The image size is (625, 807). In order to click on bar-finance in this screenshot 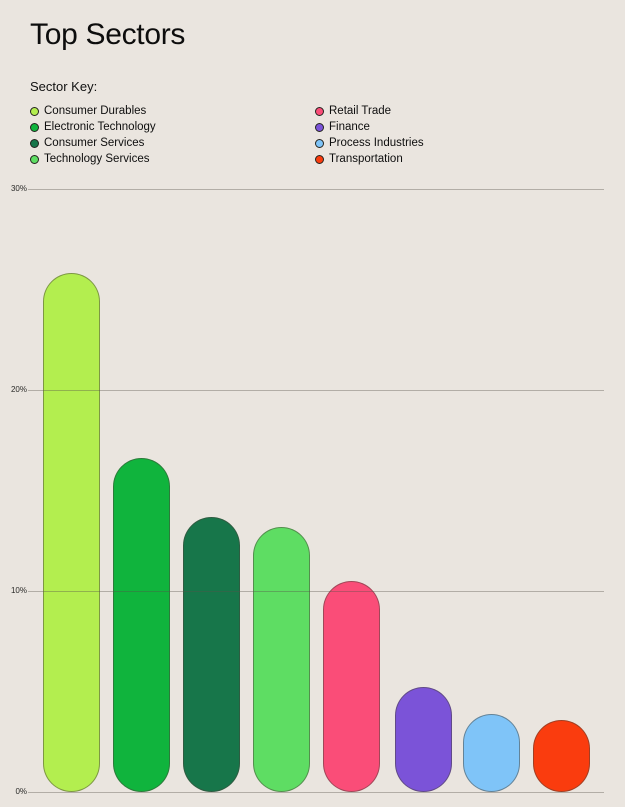, I will do `click(423, 739)`.